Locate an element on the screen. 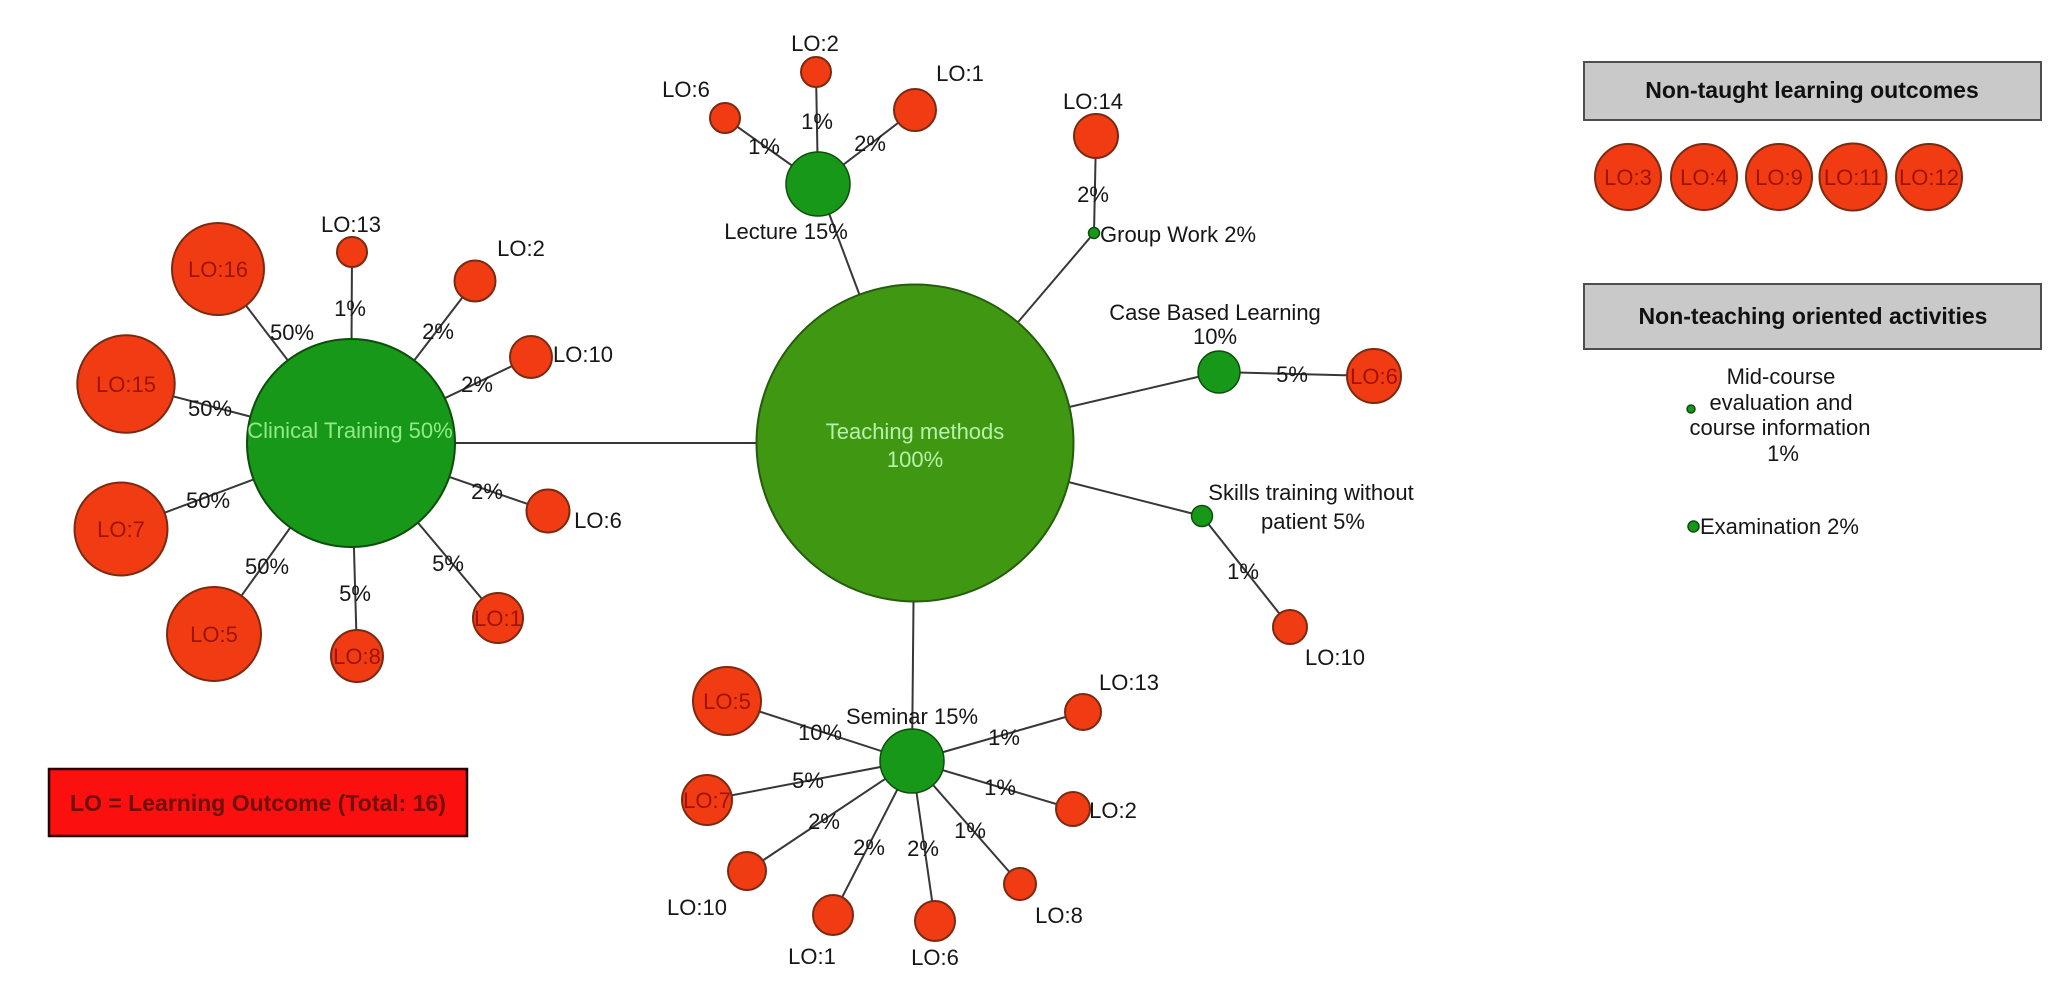  svg-text: Mid-course is located at coordinates (1781, 376).